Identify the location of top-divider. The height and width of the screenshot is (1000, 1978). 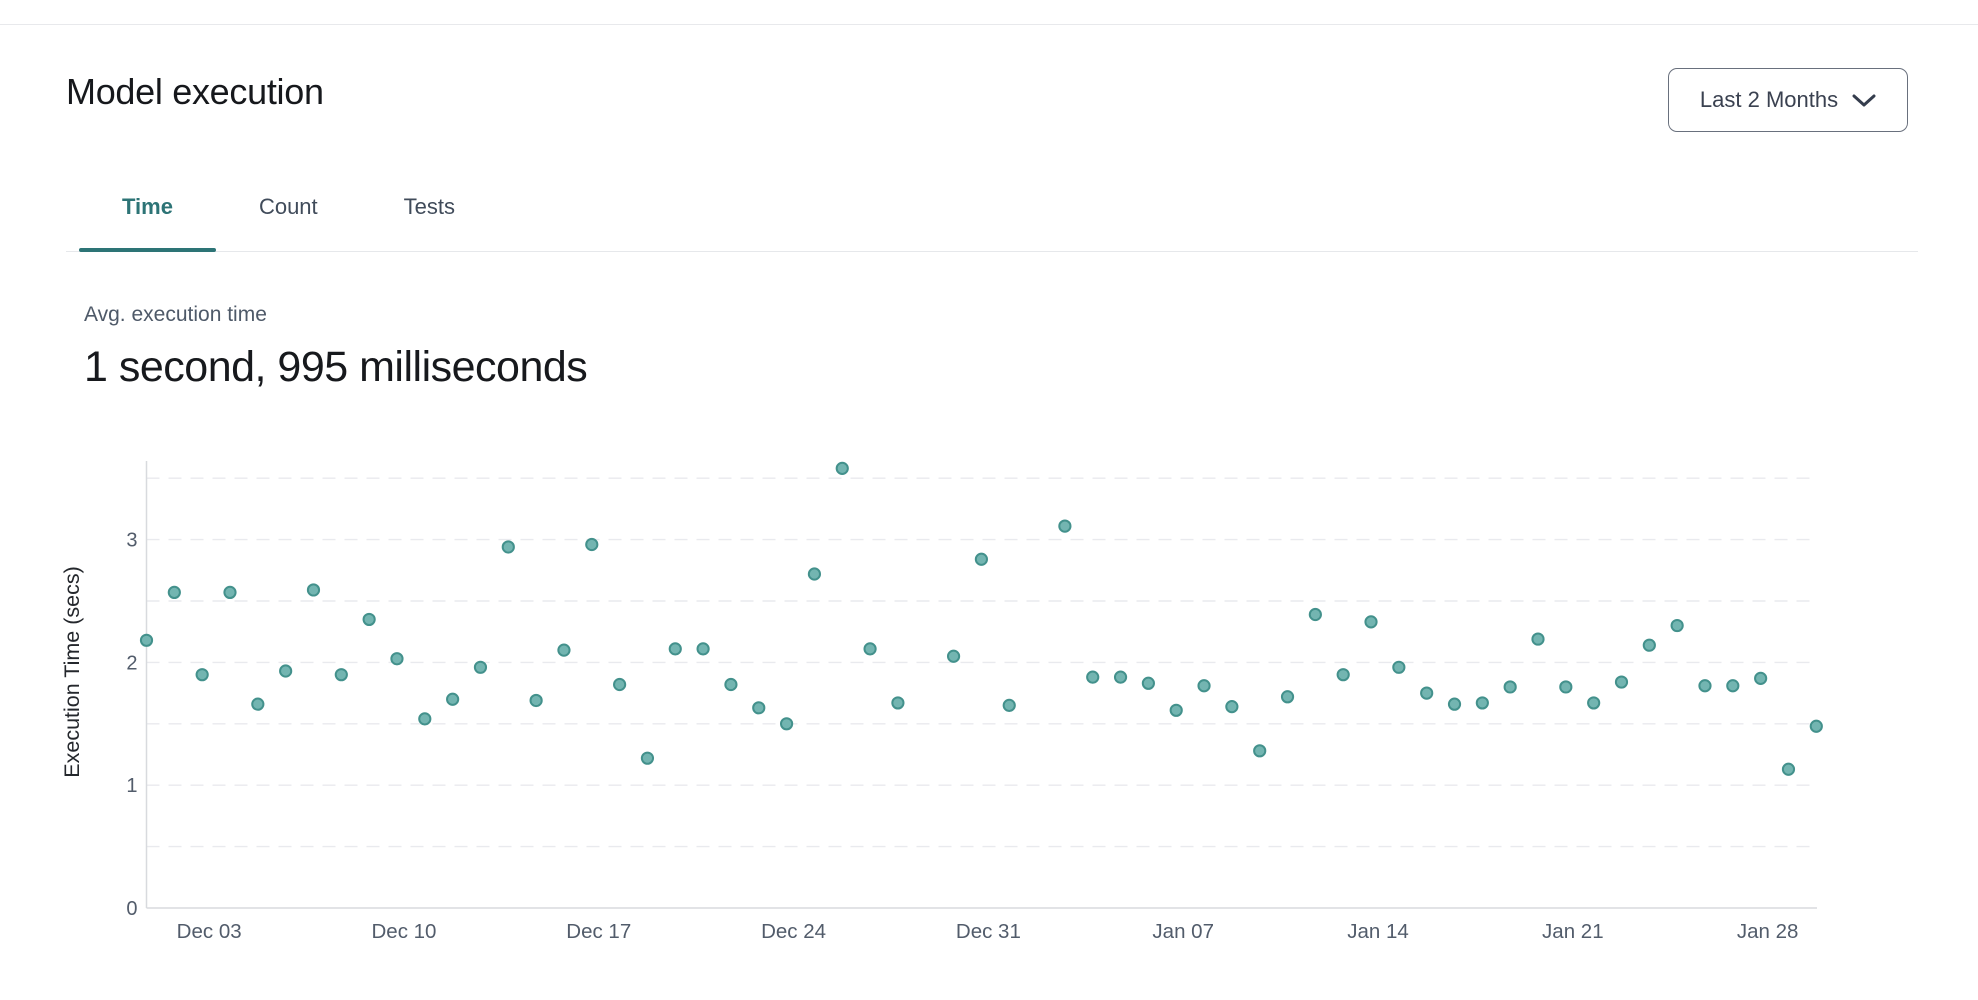
(989, 24).